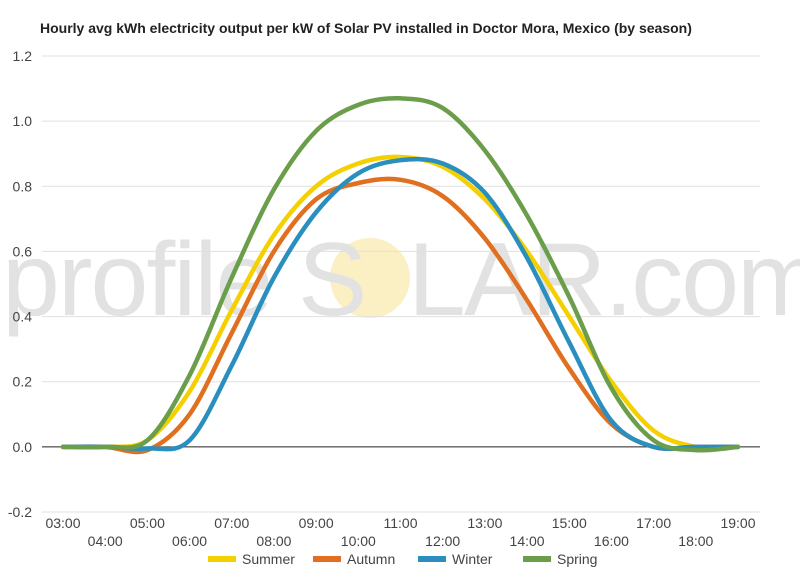  What do you see at coordinates (316, 523) in the screenshot?
I see `x-tick-label: 09:00` at bounding box center [316, 523].